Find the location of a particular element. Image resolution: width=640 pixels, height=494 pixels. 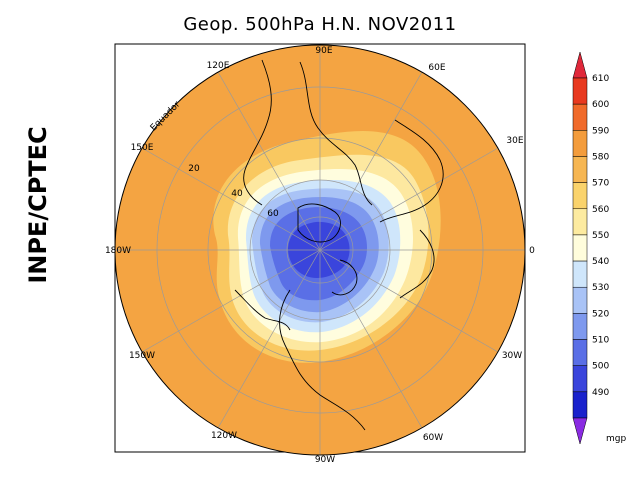

coast-alaska is located at coordinates (262, 310).